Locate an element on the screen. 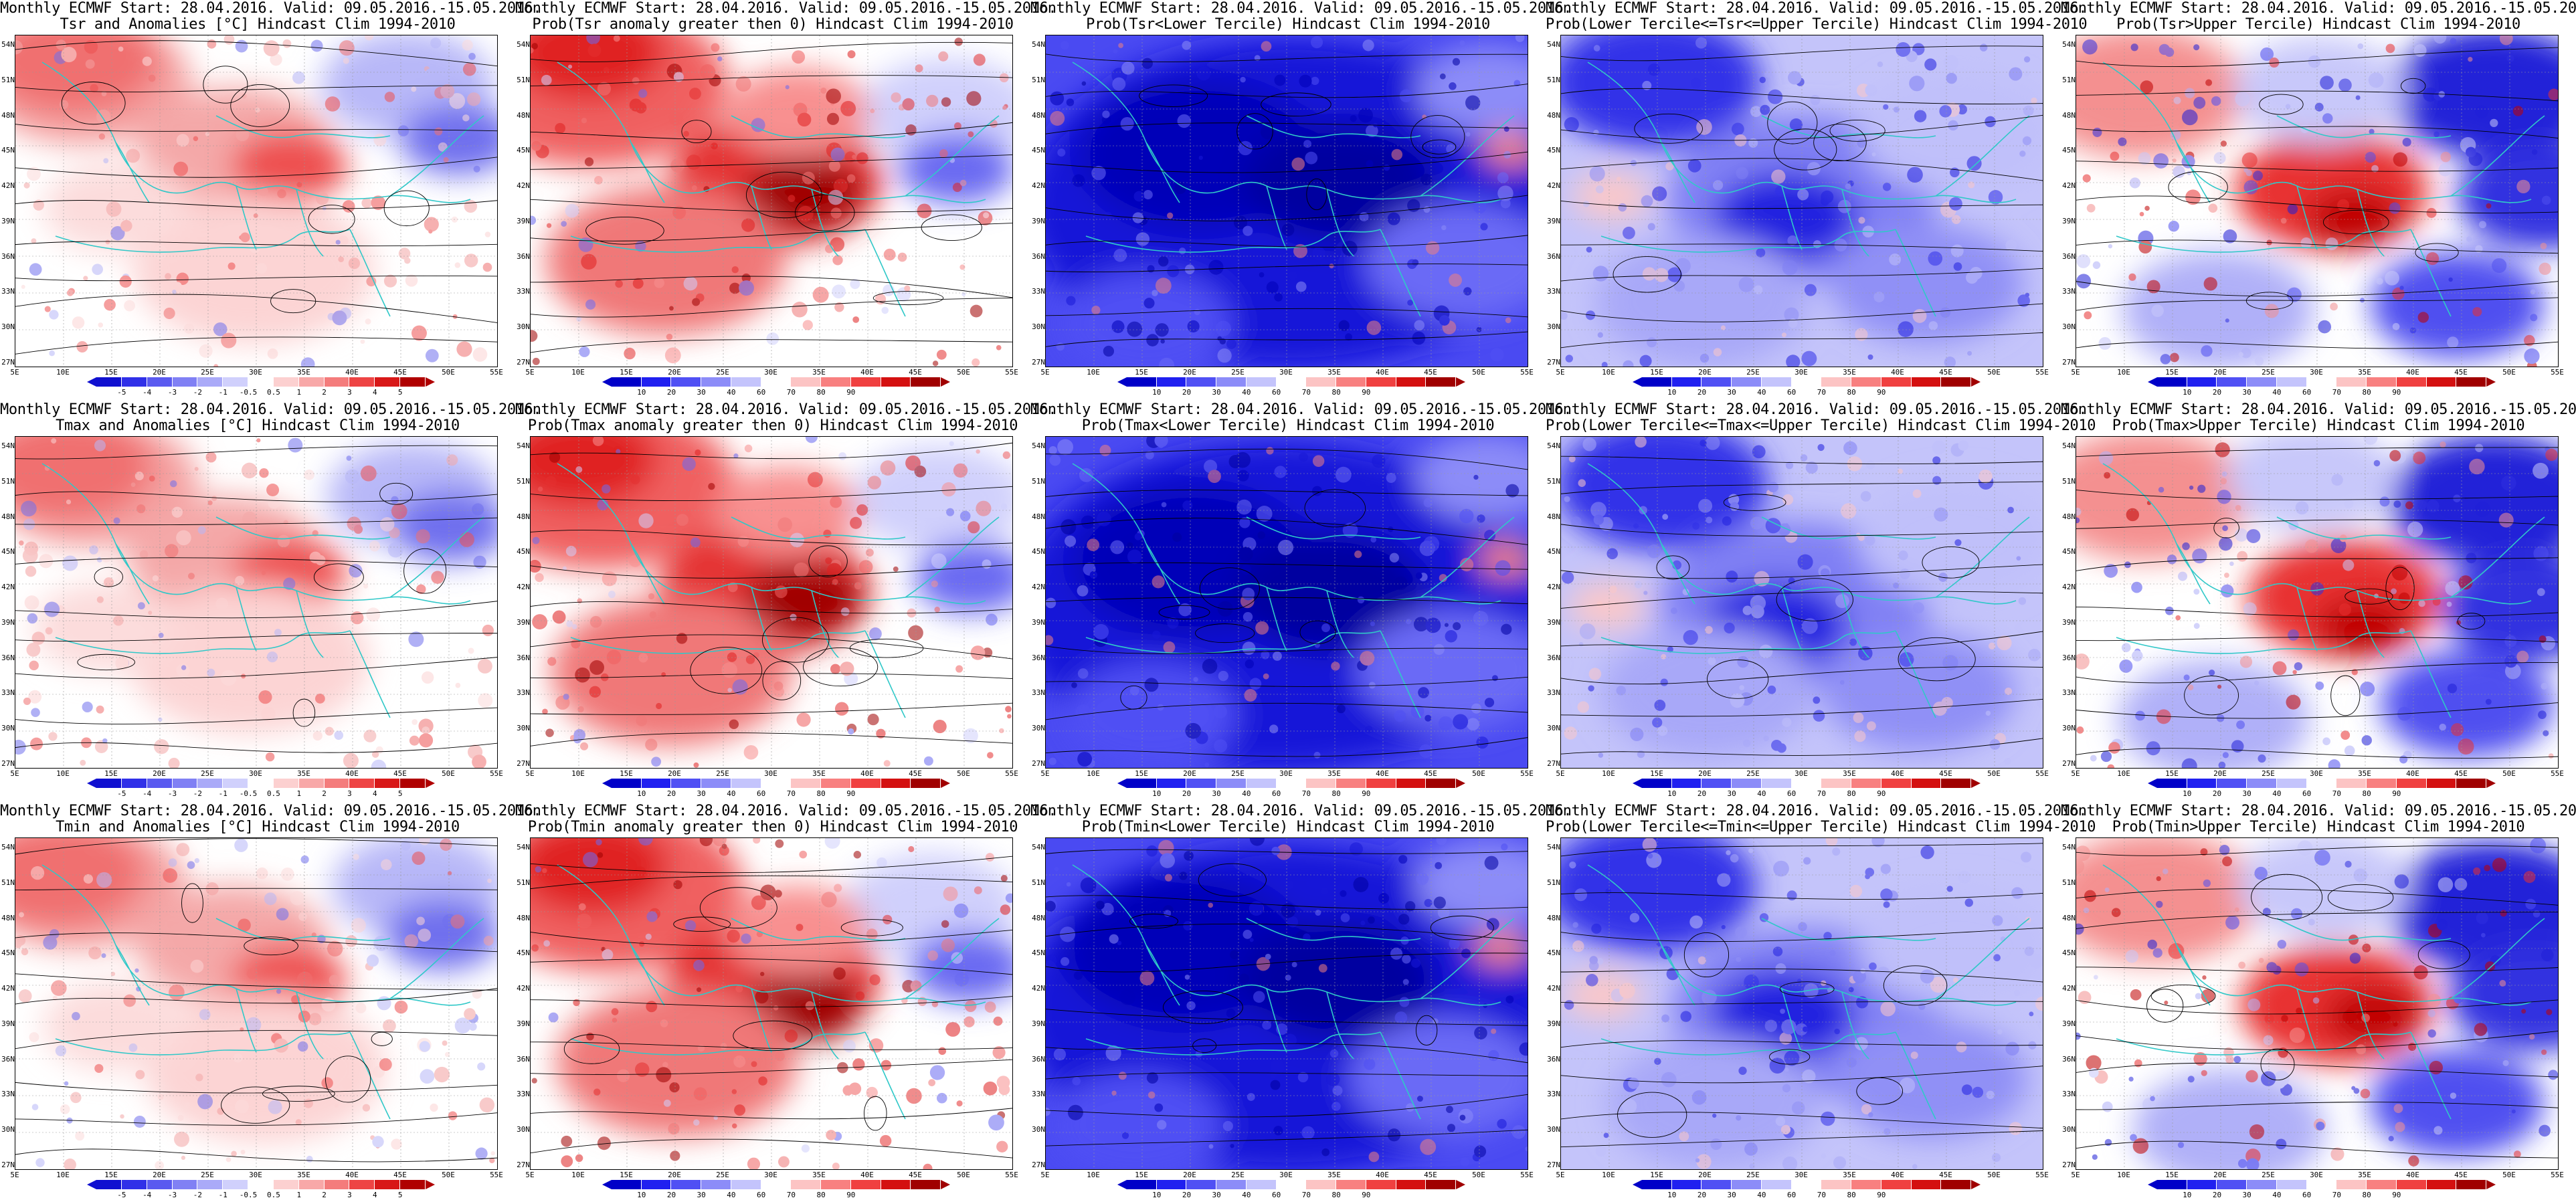 The height and width of the screenshot is (1204, 2576). lon-label: 55E is located at coordinates (496, 372).